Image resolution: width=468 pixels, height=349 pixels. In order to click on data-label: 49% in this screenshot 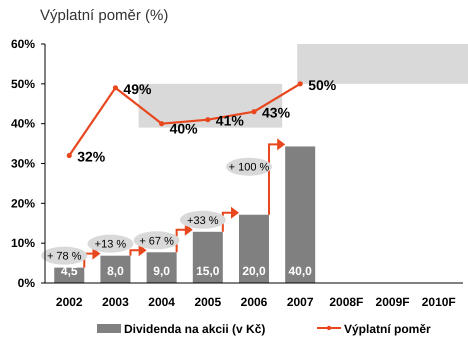, I will do `click(137, 88)`.